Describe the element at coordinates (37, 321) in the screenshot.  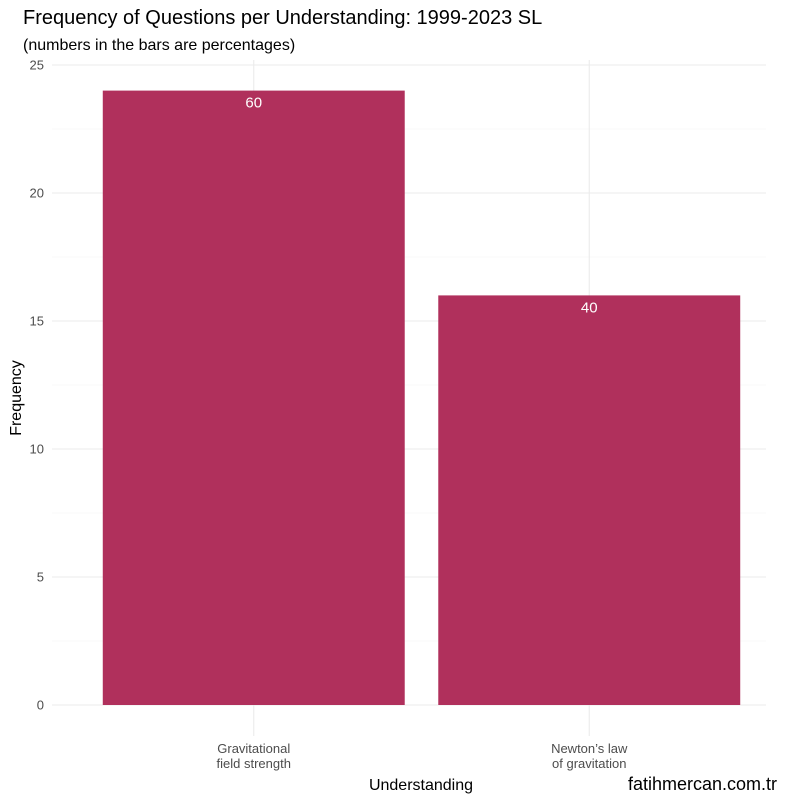
I see `y-tick-label: 15` at that location.